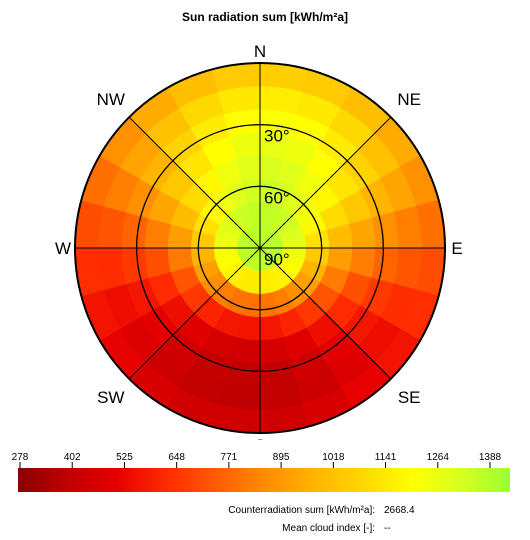  What do you see at coordinates (277, 259) in the screenshot?
I see `ring-label: 90°` at bounding box center [277, 259].